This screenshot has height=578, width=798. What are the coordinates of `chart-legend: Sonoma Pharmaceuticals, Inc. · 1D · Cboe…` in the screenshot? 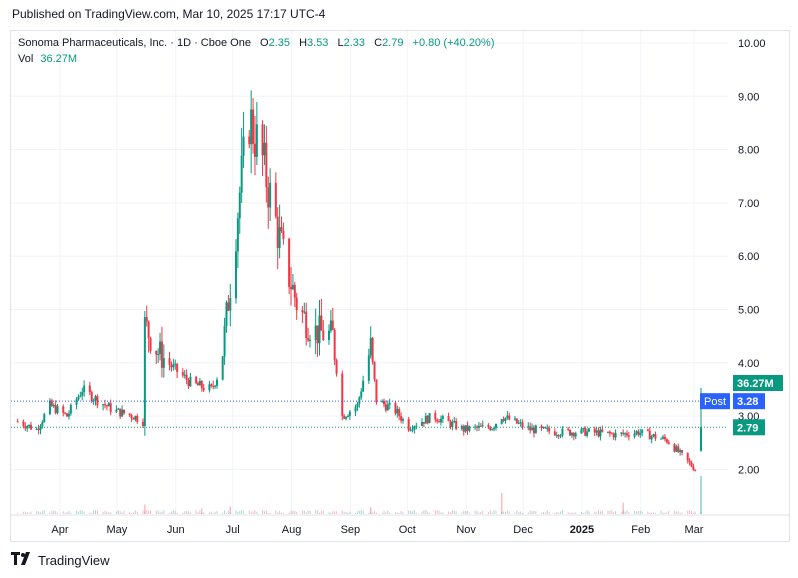 It's located at (256, 51).